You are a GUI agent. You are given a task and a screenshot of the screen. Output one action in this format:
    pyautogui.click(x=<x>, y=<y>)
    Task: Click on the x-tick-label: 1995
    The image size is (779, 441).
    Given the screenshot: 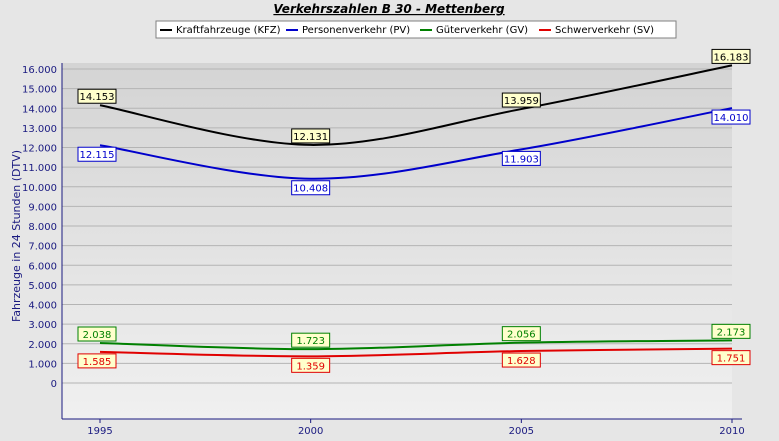 What is the action you would take?
    pyautogui.click(x=99, y=431)
    